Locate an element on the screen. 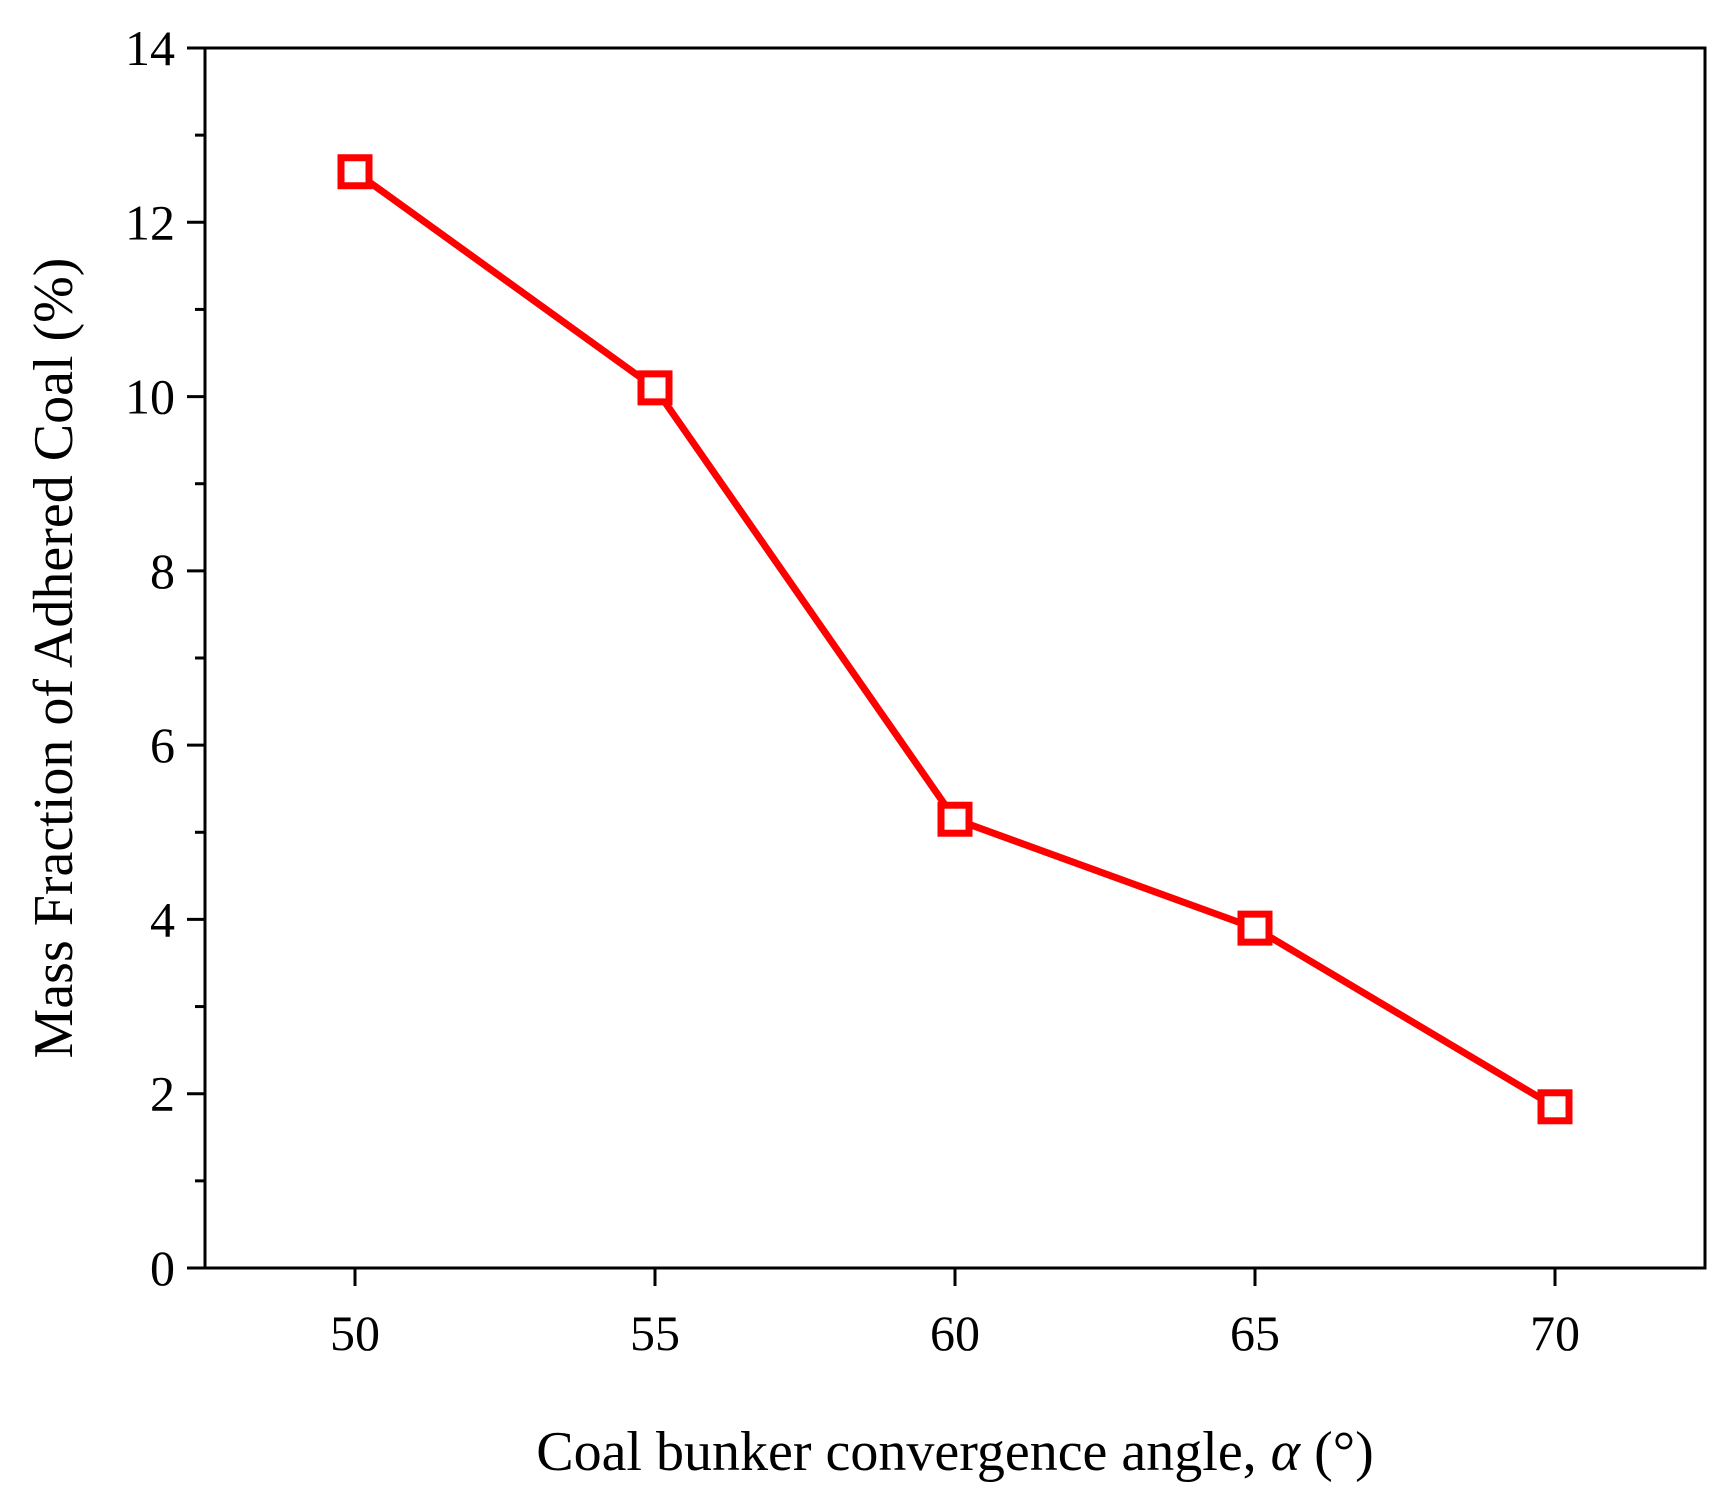 The image size is (1724, 1495). x-axis-title-text: Coal bunker convergence angle, is located at coordinates (903, 1452).